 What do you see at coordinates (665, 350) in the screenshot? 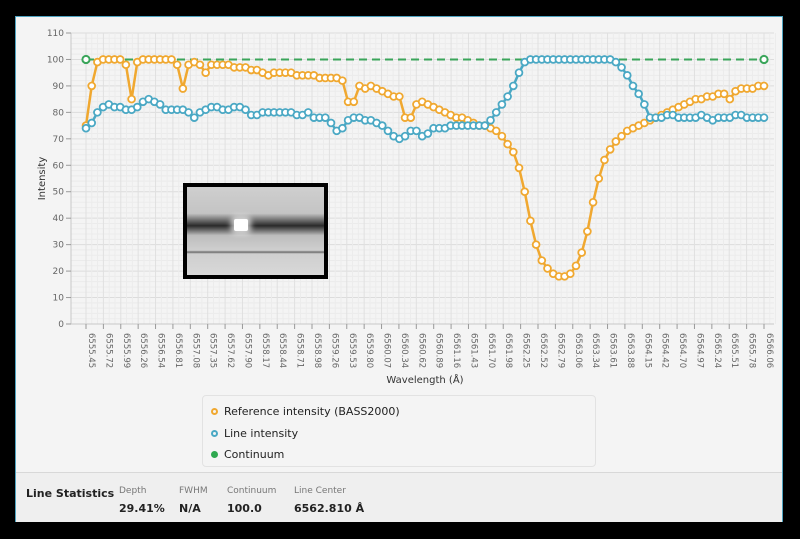
I see `x-tick-label: 6564.42` at bounding box center [665, 350].